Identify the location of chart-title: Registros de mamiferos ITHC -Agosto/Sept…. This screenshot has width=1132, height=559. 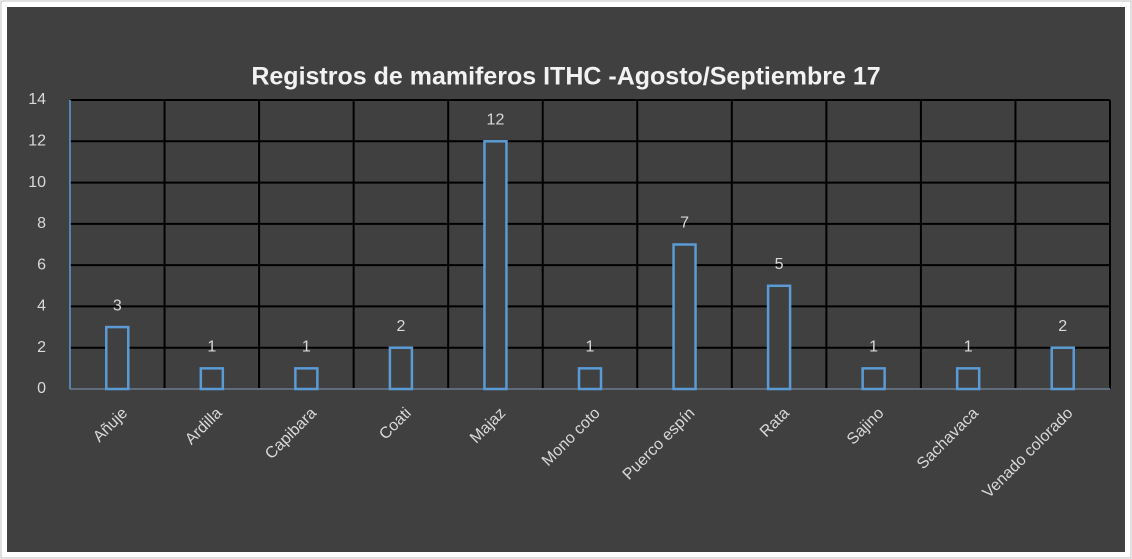
(565, 77).